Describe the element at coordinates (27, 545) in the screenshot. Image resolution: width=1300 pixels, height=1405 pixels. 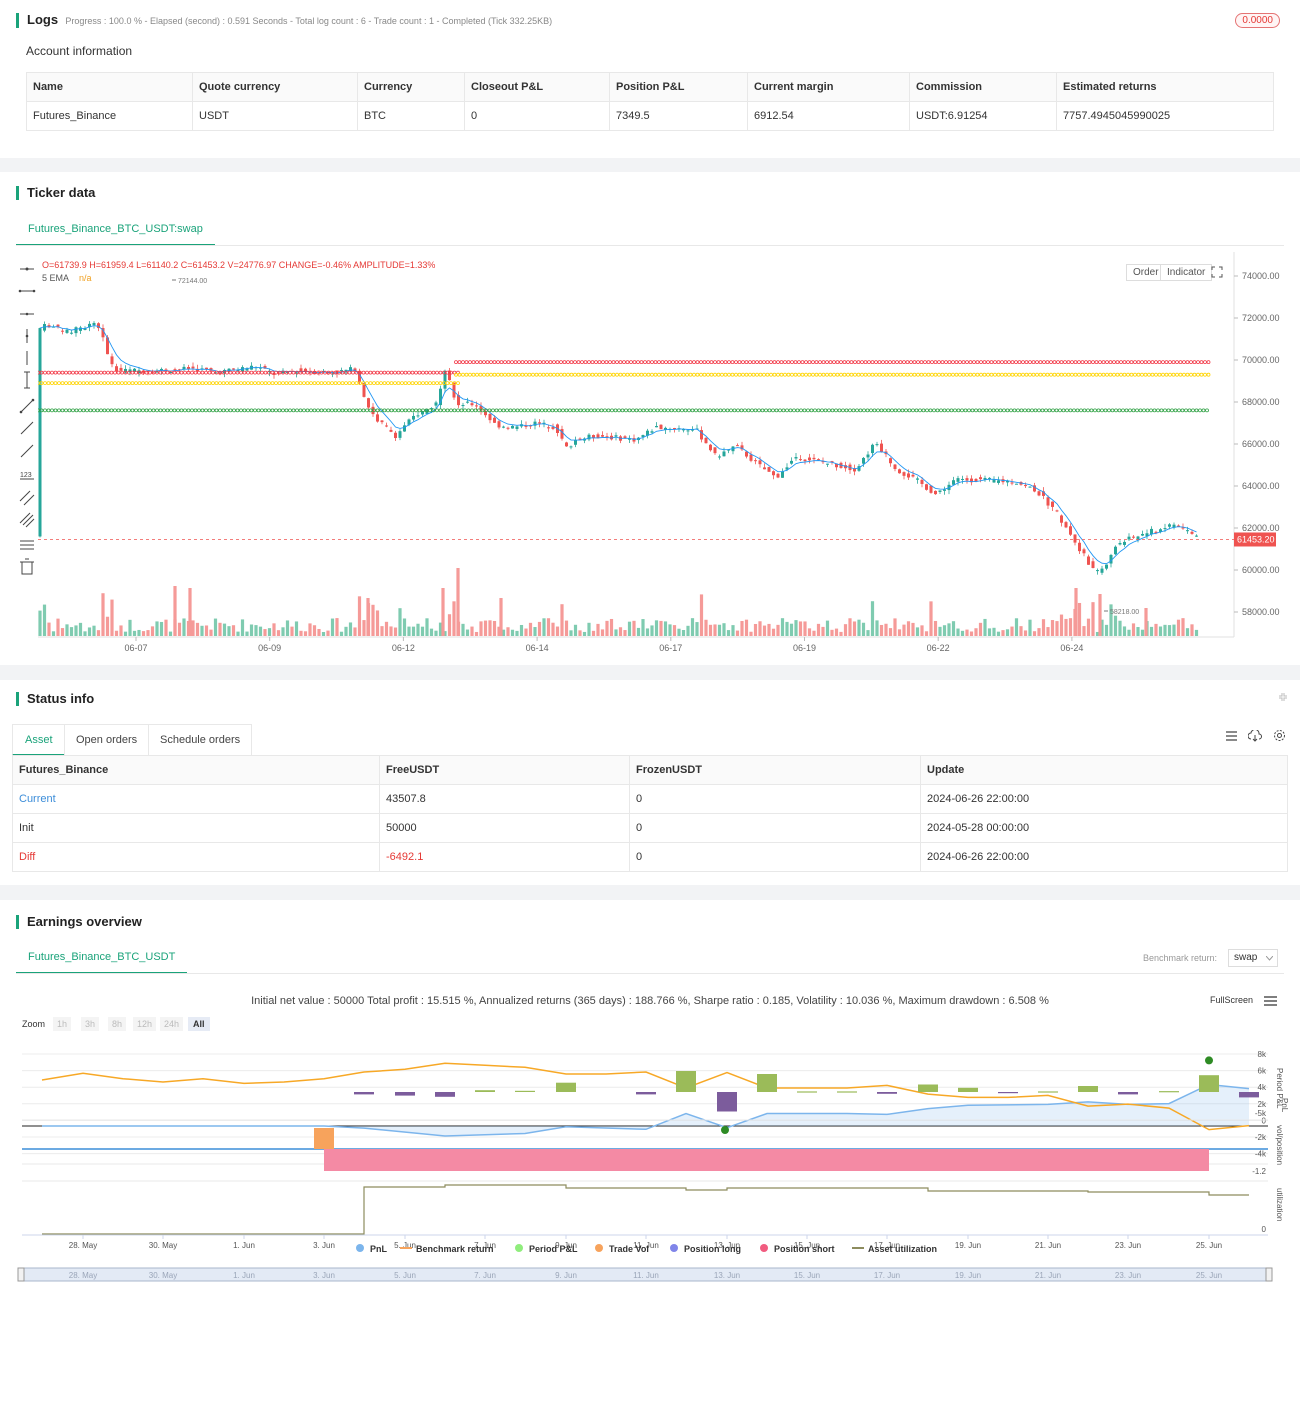
I see `fib-retracement-icon` at that location.